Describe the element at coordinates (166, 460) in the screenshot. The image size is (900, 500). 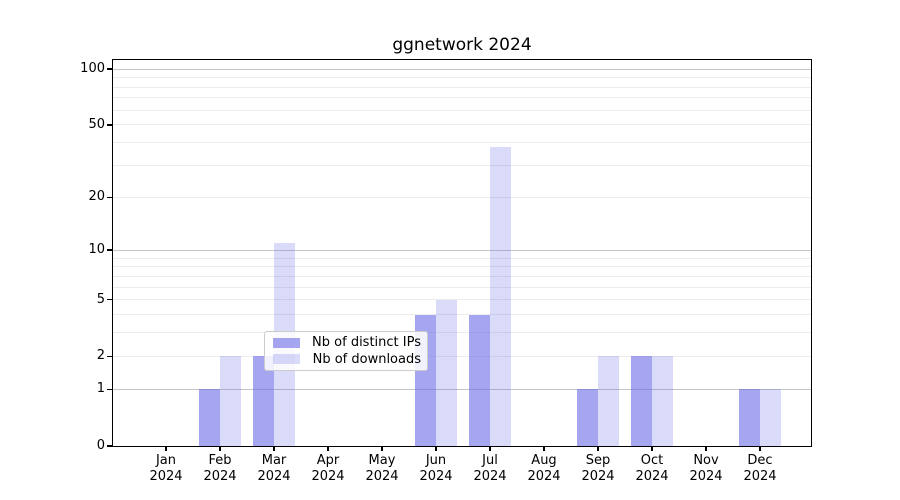
I see `x-tick-month: Jan` at that location.